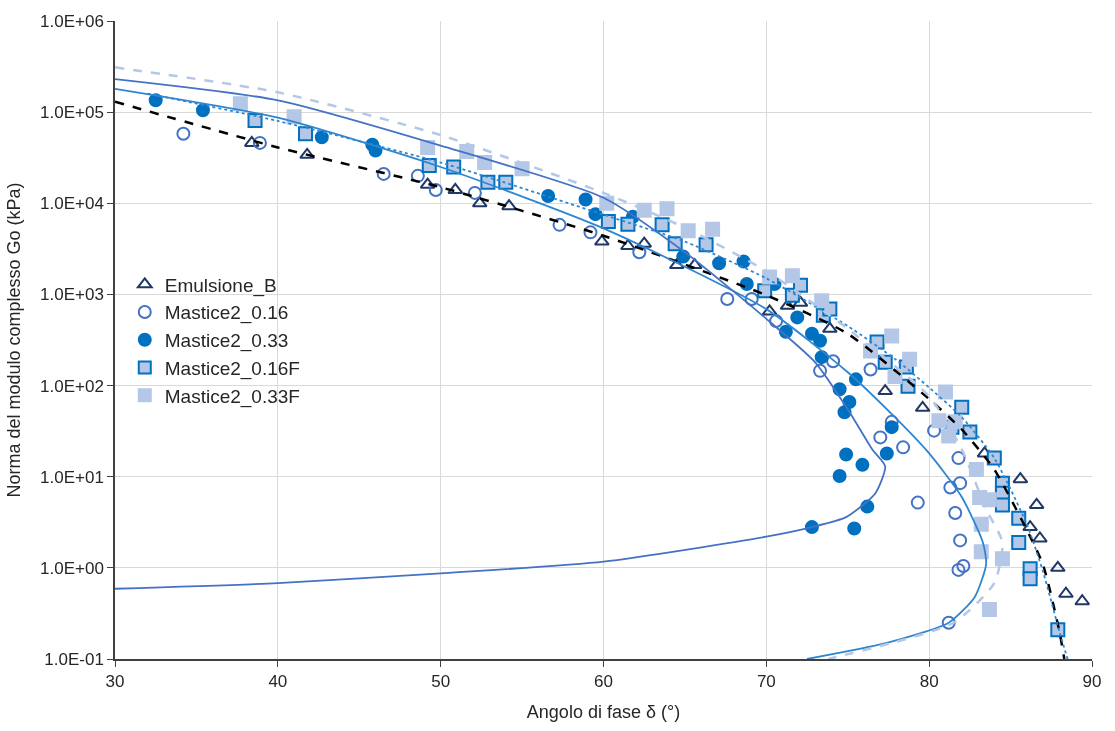 This screenshot has width=1115, height=731. I want to click on legend-label: Mastice2_0.16F, so click(232, 368).